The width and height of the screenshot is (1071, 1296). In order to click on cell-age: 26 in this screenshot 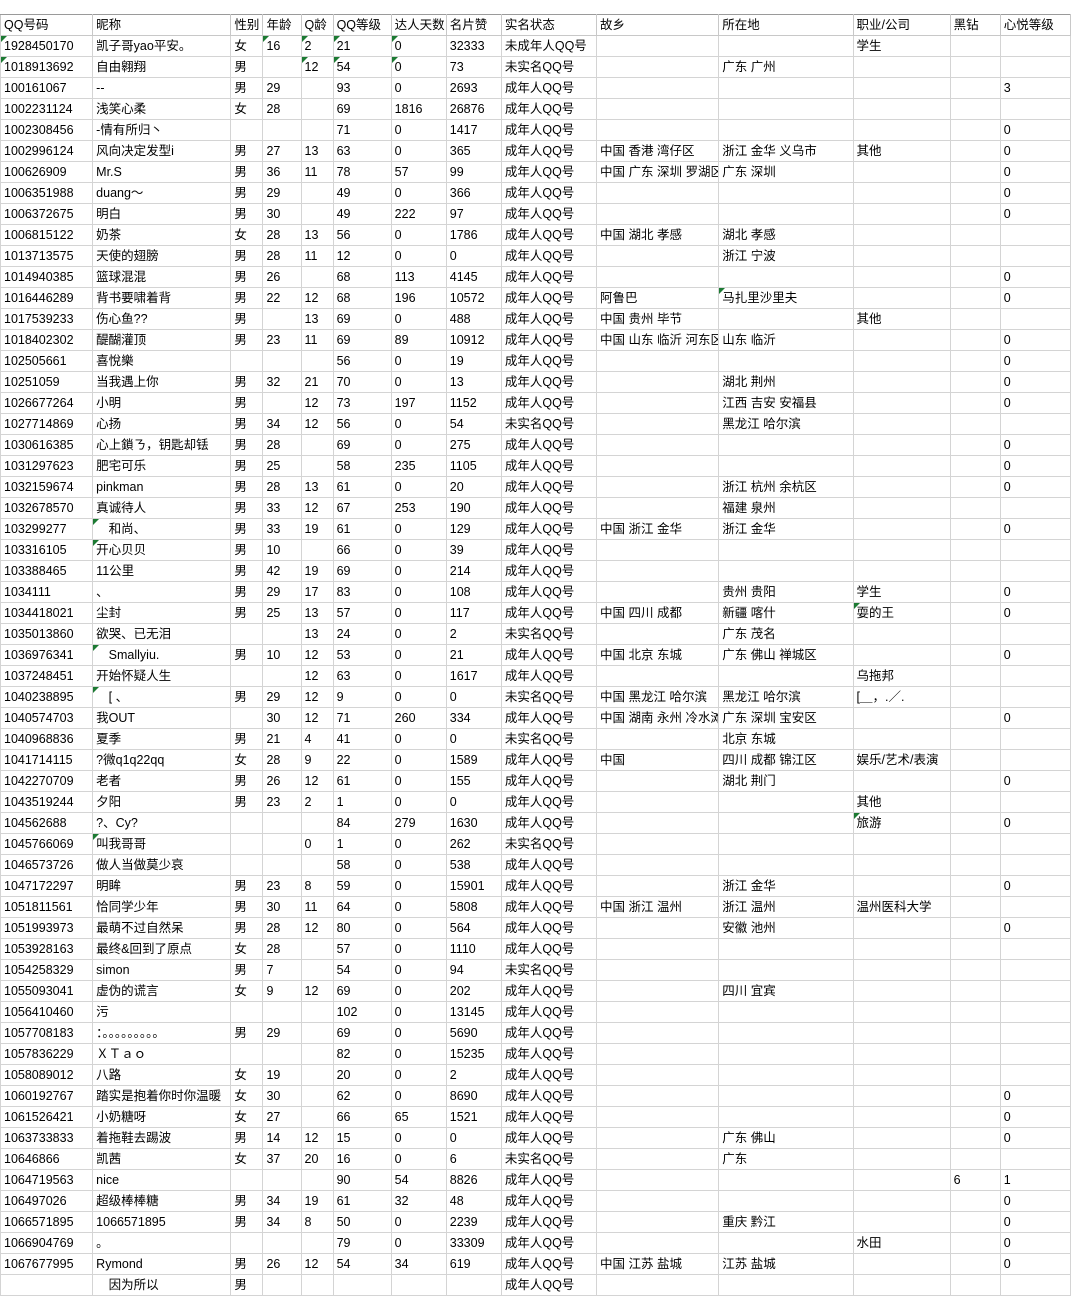, I will do `click(282, 781)`.